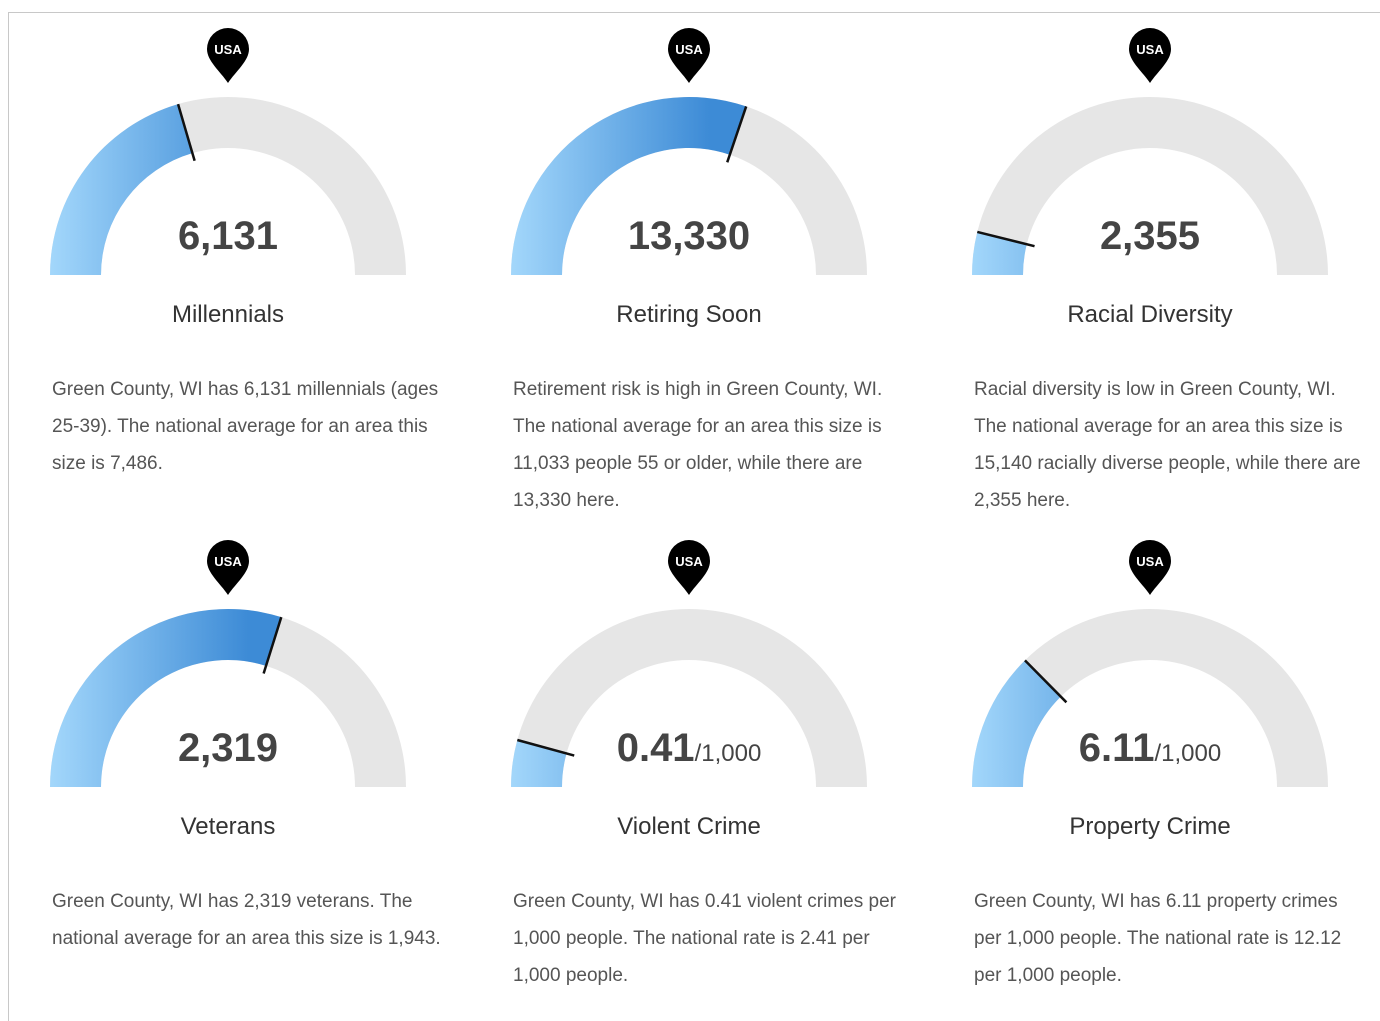 This screenshot has height=1021, width=1380. Describe the element at coordinates (228, 178) in the screenshot. I see `gauge: USA 6,131 Millennials` at that location.